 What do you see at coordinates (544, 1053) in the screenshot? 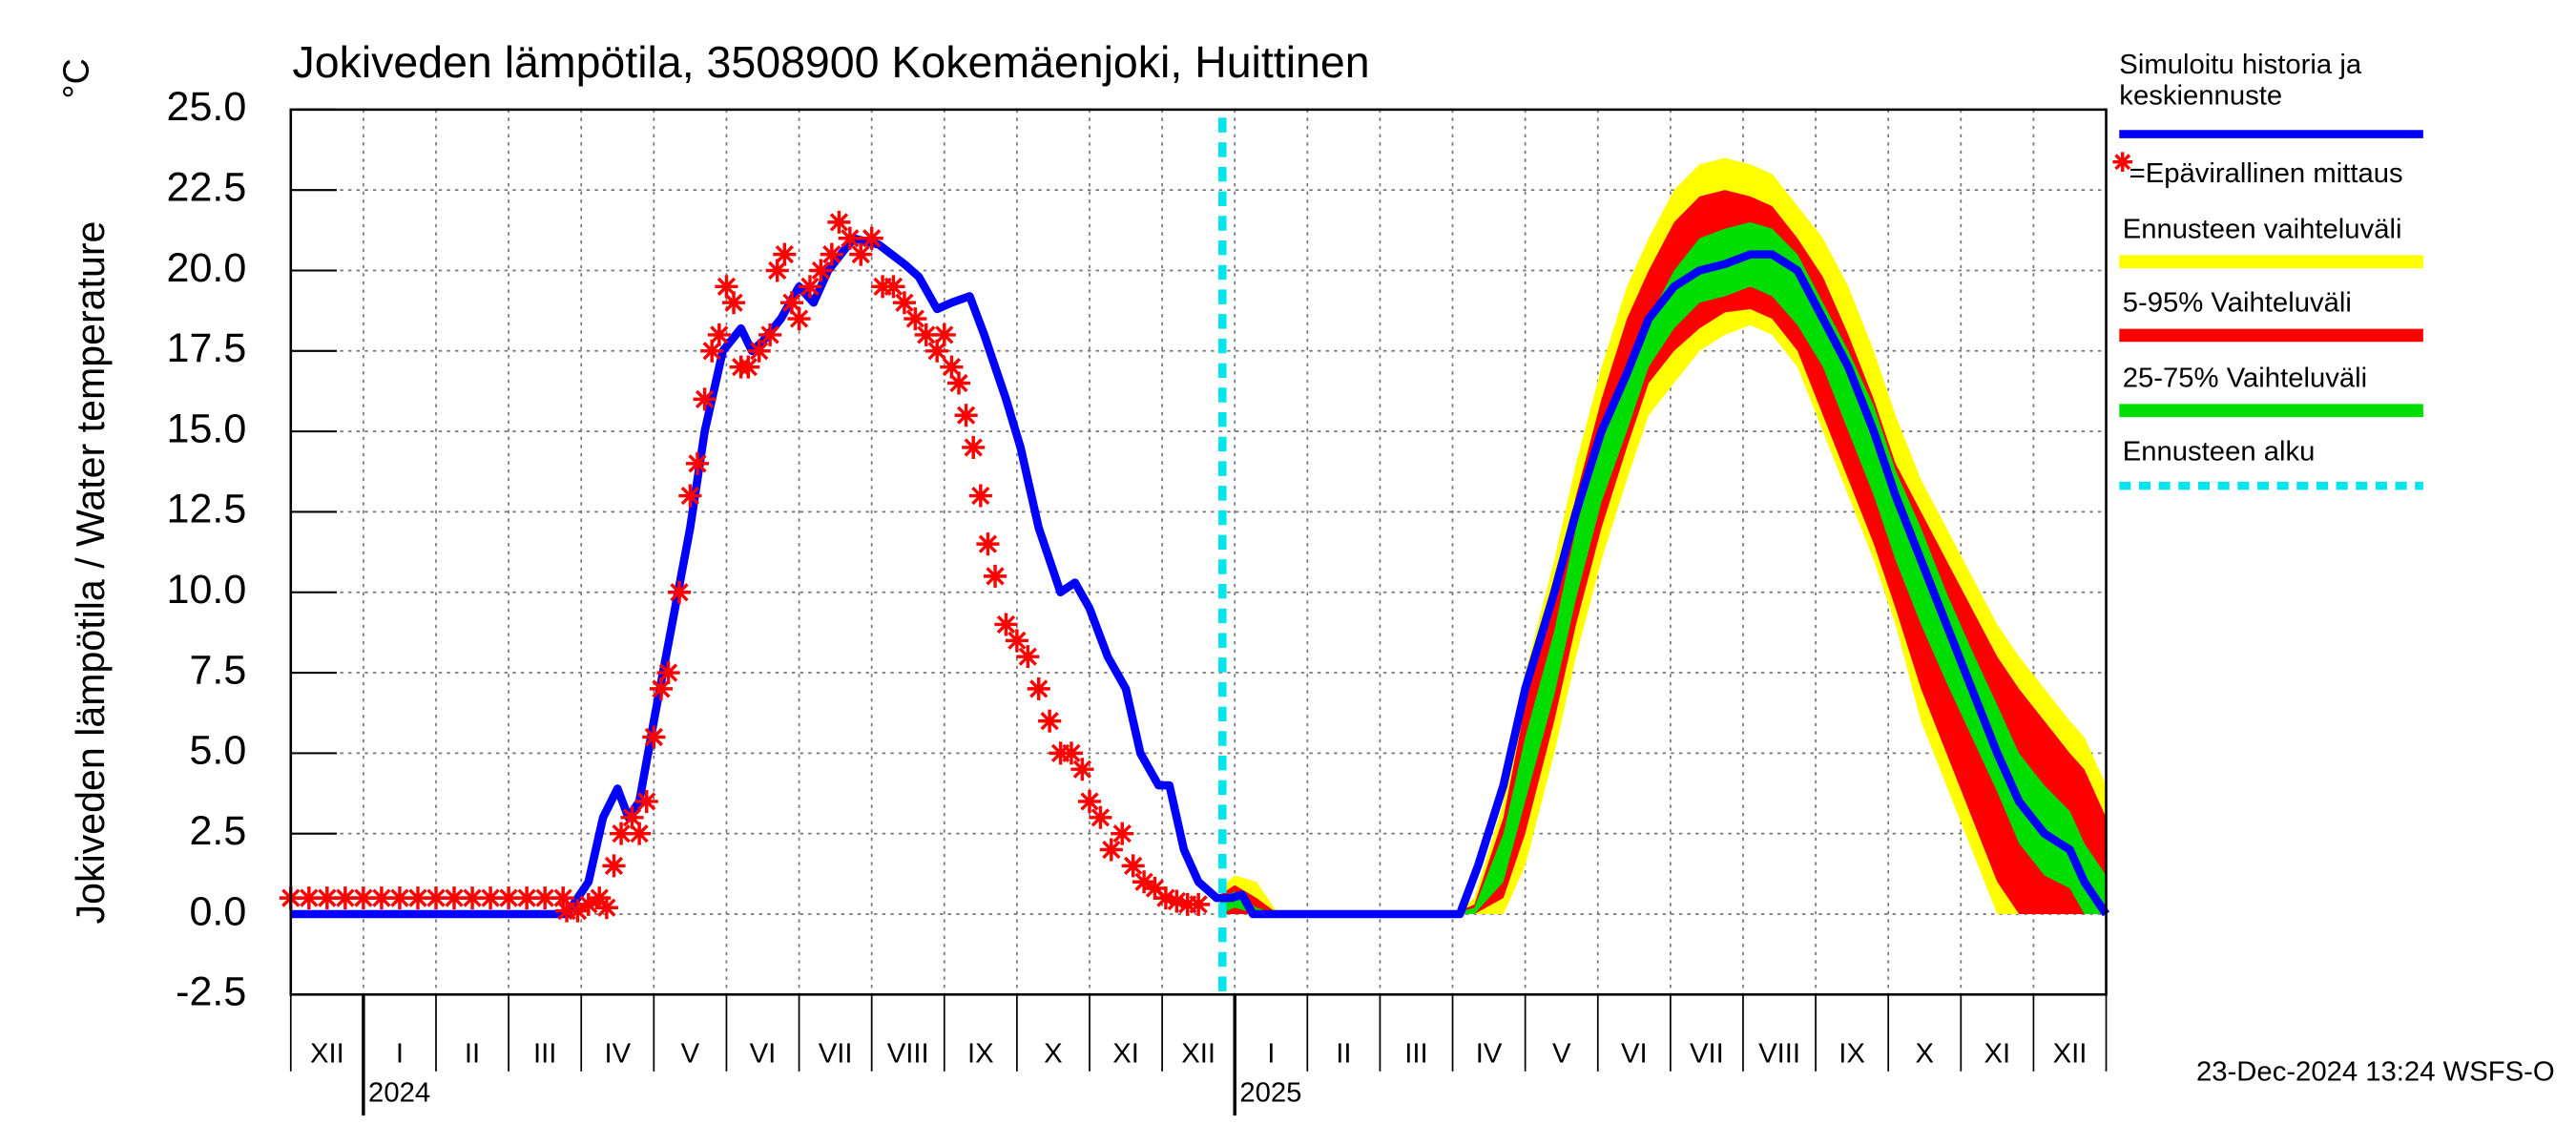
I see `x-month-label: III` at bounding box center [544, 1053].